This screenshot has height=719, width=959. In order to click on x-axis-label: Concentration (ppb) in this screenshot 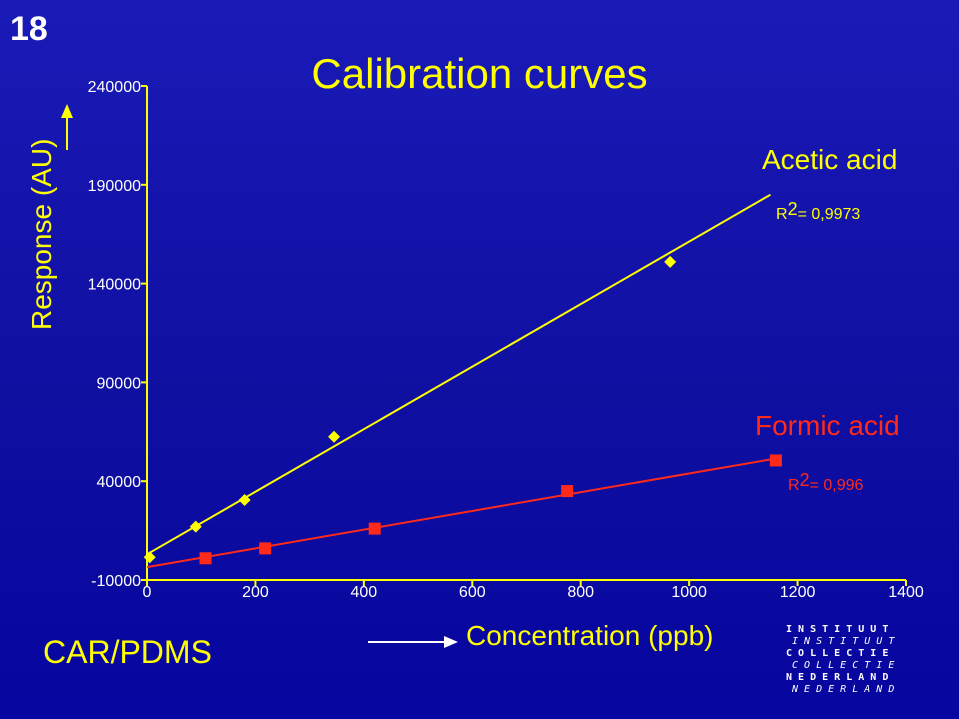, I will do `click(590, 635)`.